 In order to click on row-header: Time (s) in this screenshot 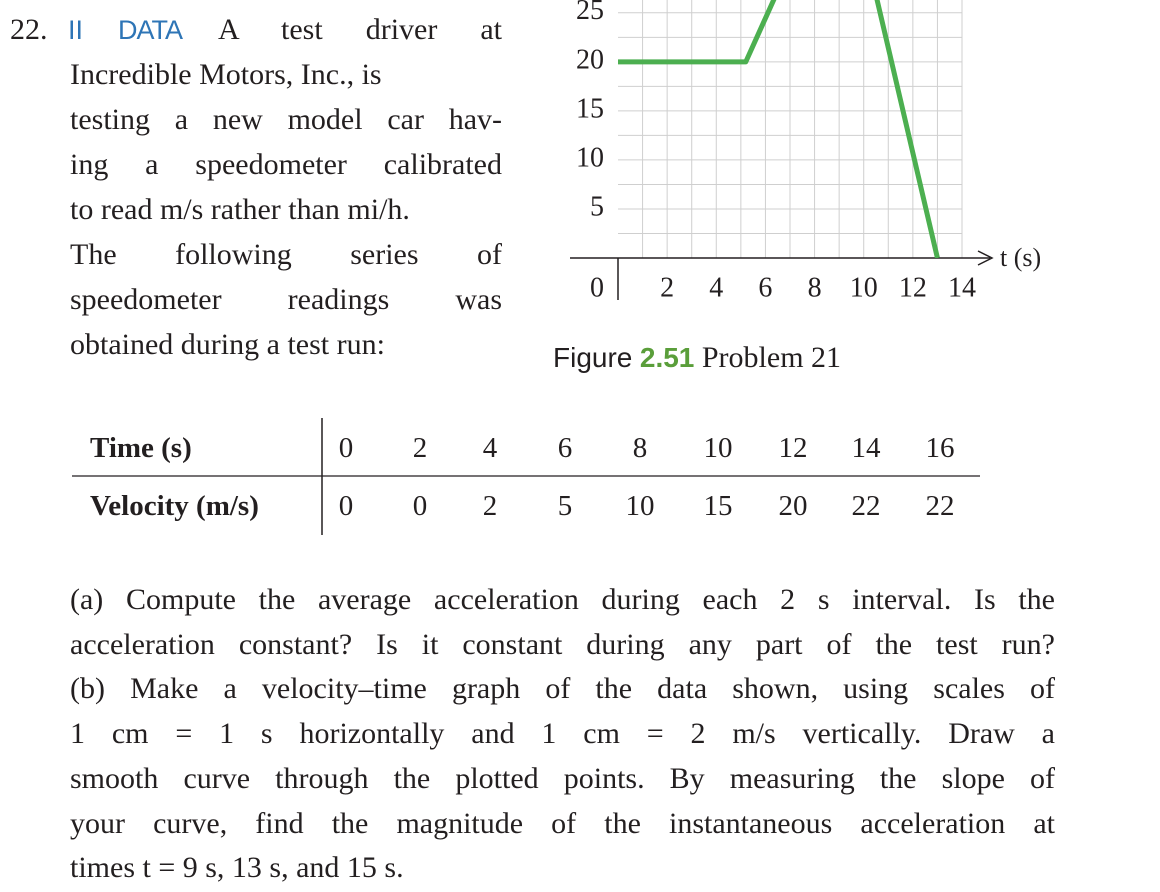, I will do `click(141, 448)`.